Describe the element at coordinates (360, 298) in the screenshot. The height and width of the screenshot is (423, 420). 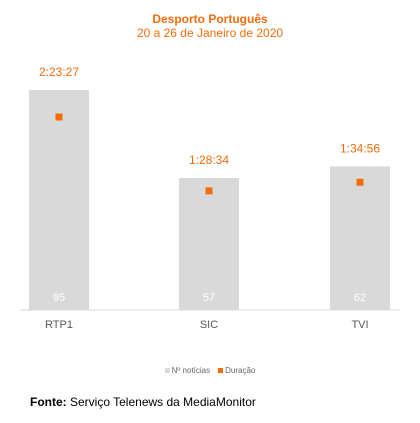
I see `bar-value-label-tvi: 62` at that location.